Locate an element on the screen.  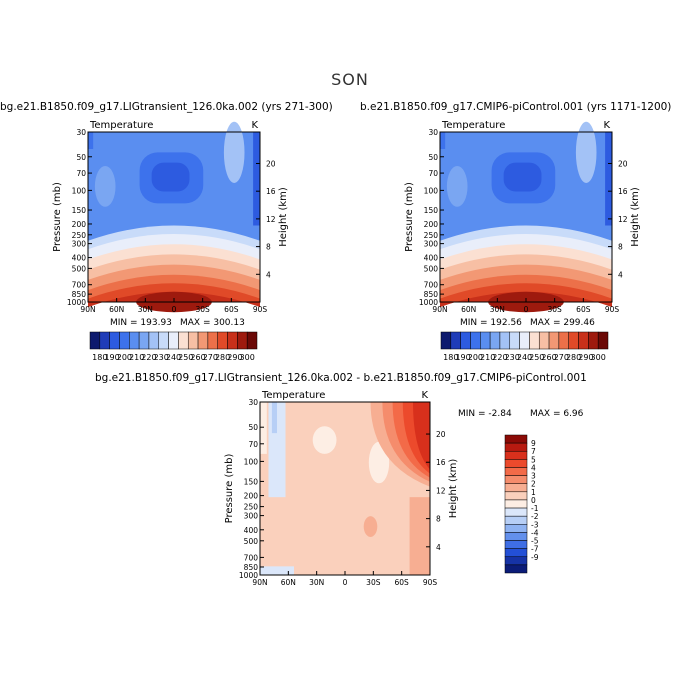
colorbar-label: 220 is located at coordinates (148, 357).